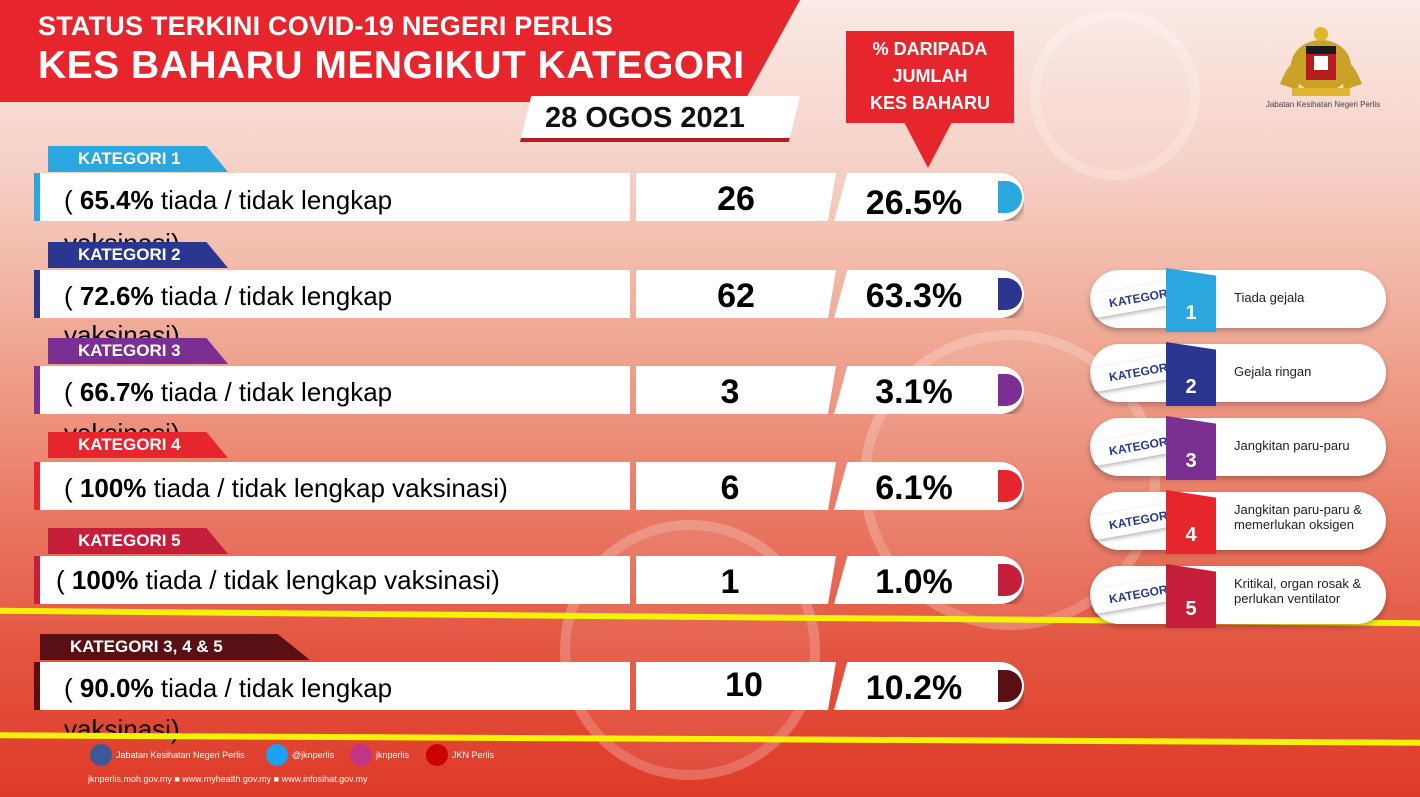  I want to click on twitter-label: @jknperlis, so click(313, 755).